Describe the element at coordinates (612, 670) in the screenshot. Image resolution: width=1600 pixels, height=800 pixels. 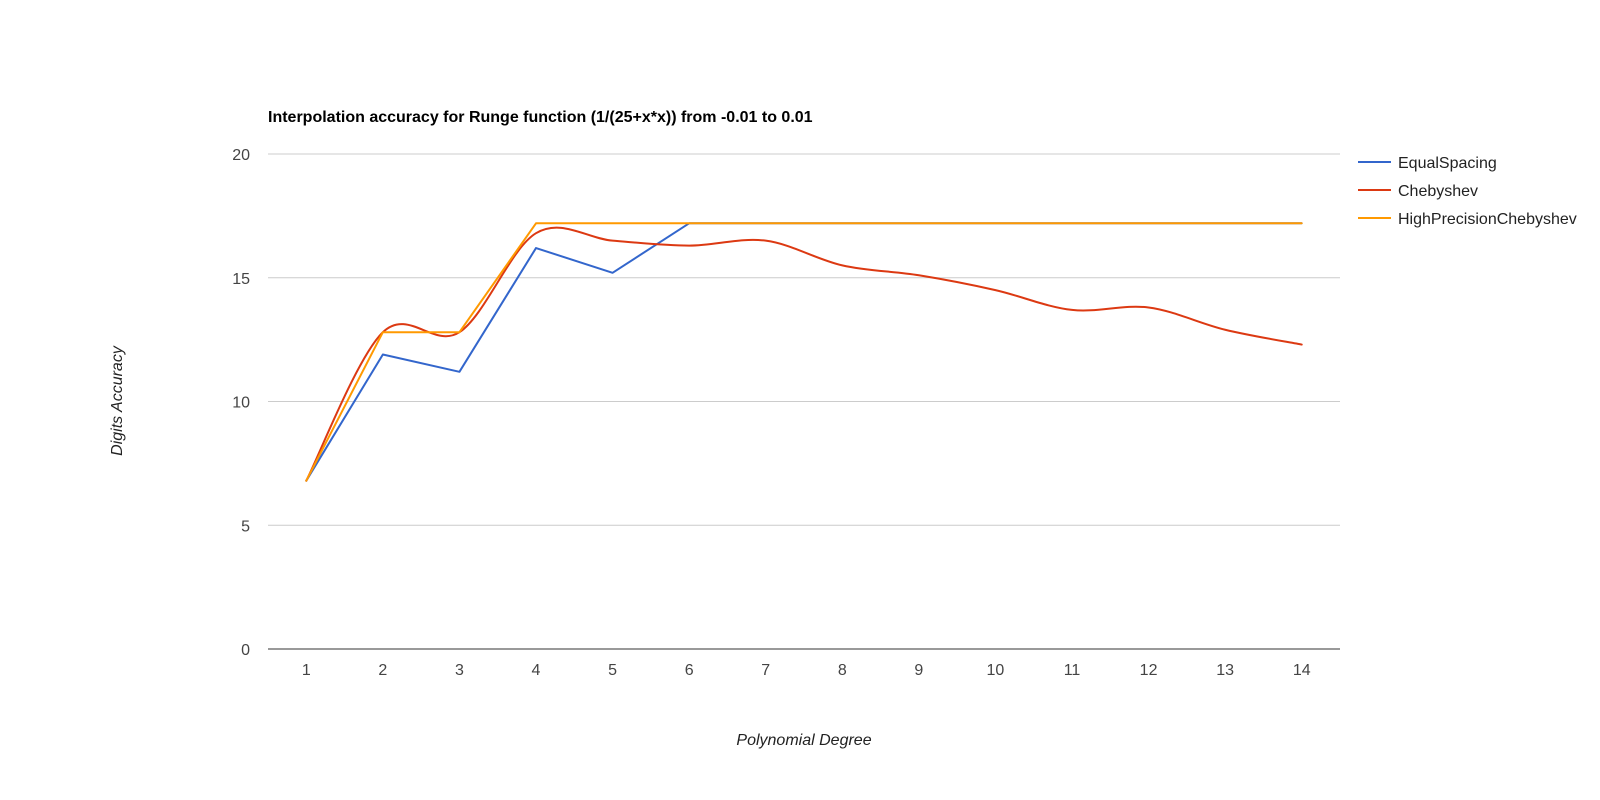
I see `x-tick-label: 5` at that location.